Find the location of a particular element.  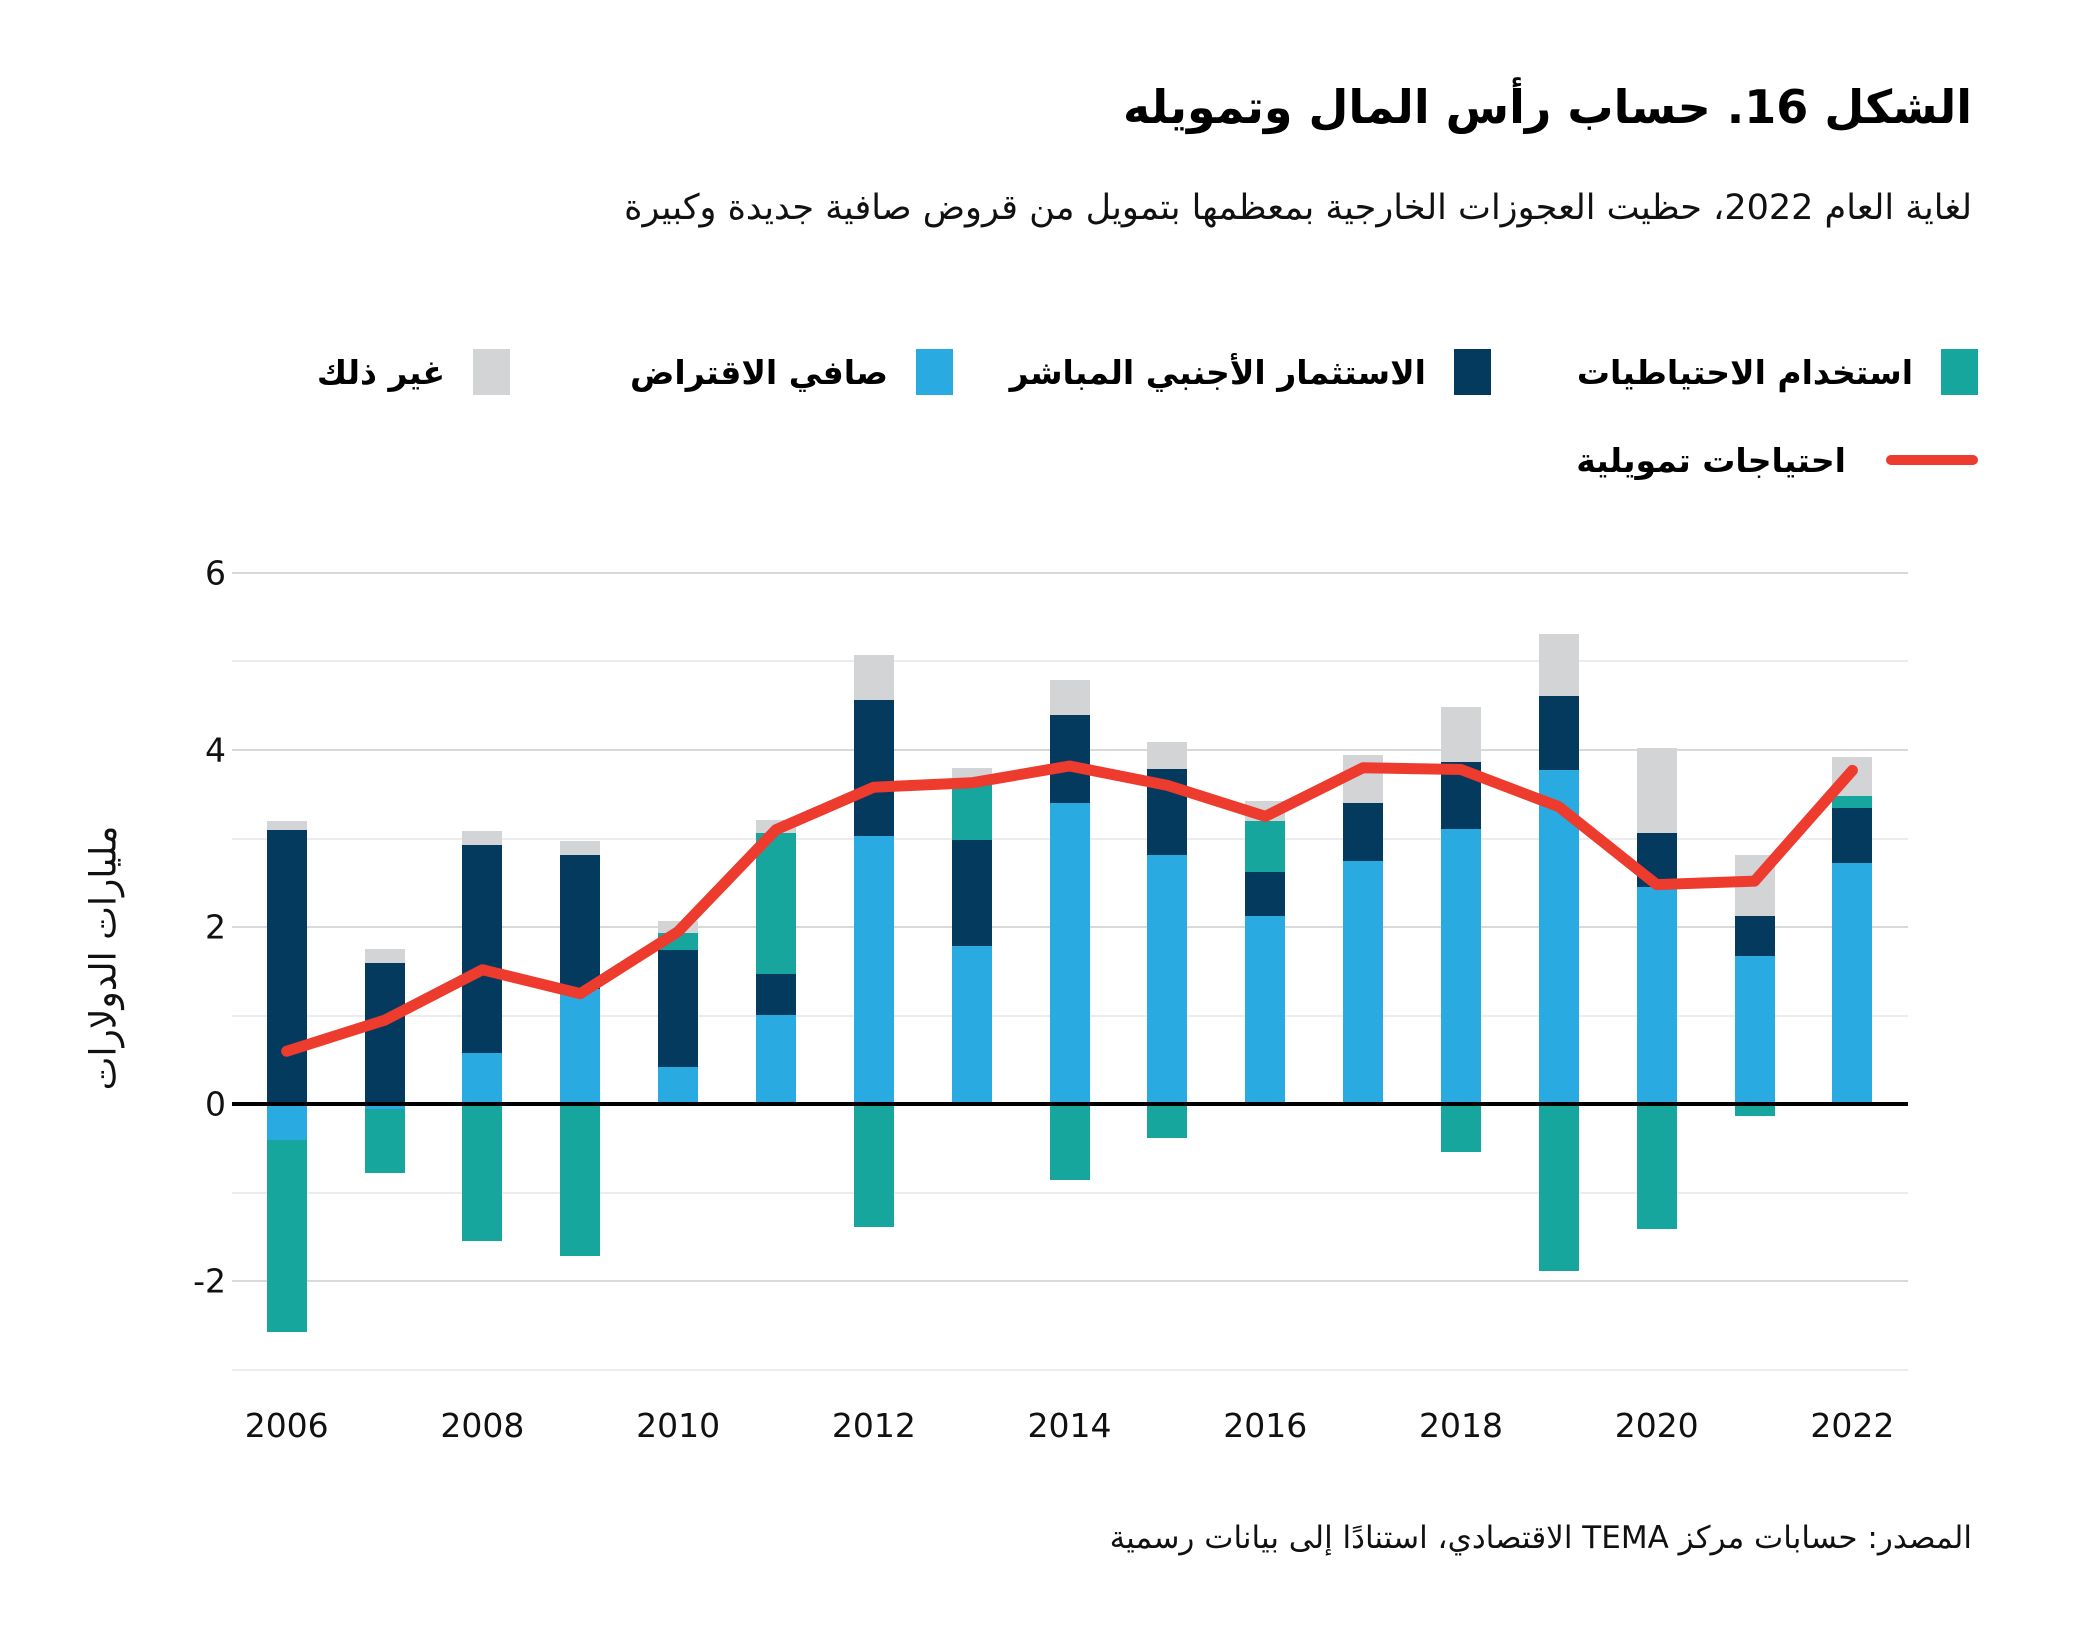

legend-item-borrowing: صافي الاقتراض is located at coordinates (791, 372).